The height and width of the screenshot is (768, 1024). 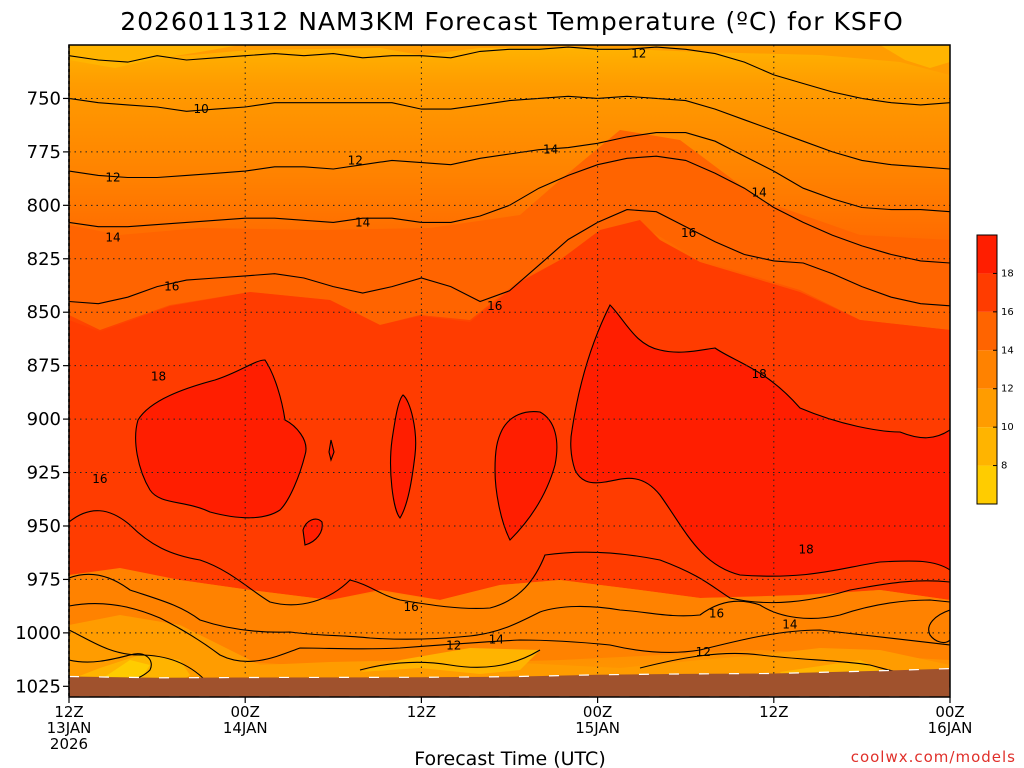 I want to click on outline-18-c, so click(x=526, y=476).